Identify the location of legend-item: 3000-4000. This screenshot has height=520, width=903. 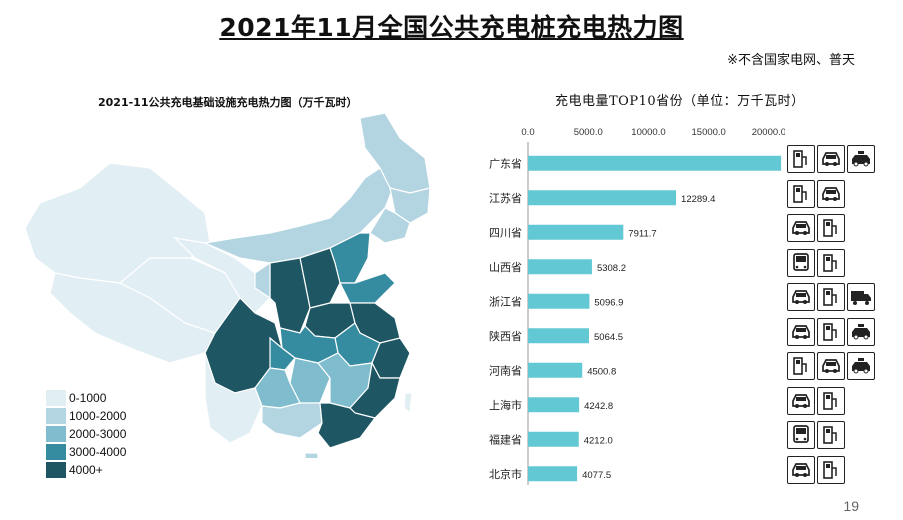
(86, 452).